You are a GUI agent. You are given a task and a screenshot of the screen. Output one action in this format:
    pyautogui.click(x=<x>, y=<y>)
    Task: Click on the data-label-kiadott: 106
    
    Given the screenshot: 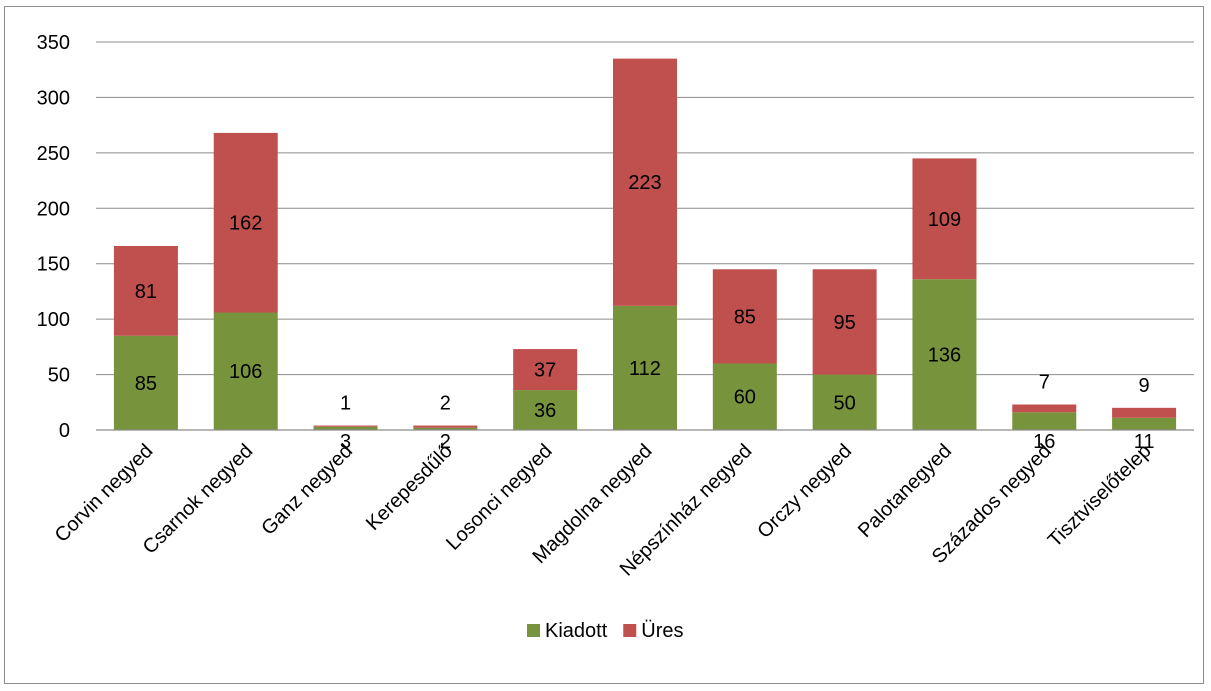 What is the action you would take?
    pyautogui.click(x=245, y=372)
    